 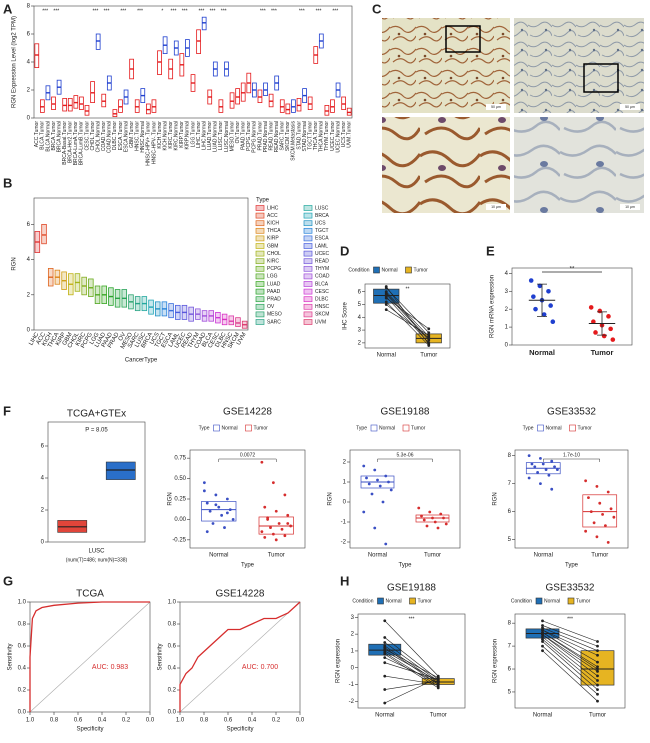 What do you see at coordinates (572, 566) in the screenshot?
I see `x-label: Type` at bounding box center [572, 566].